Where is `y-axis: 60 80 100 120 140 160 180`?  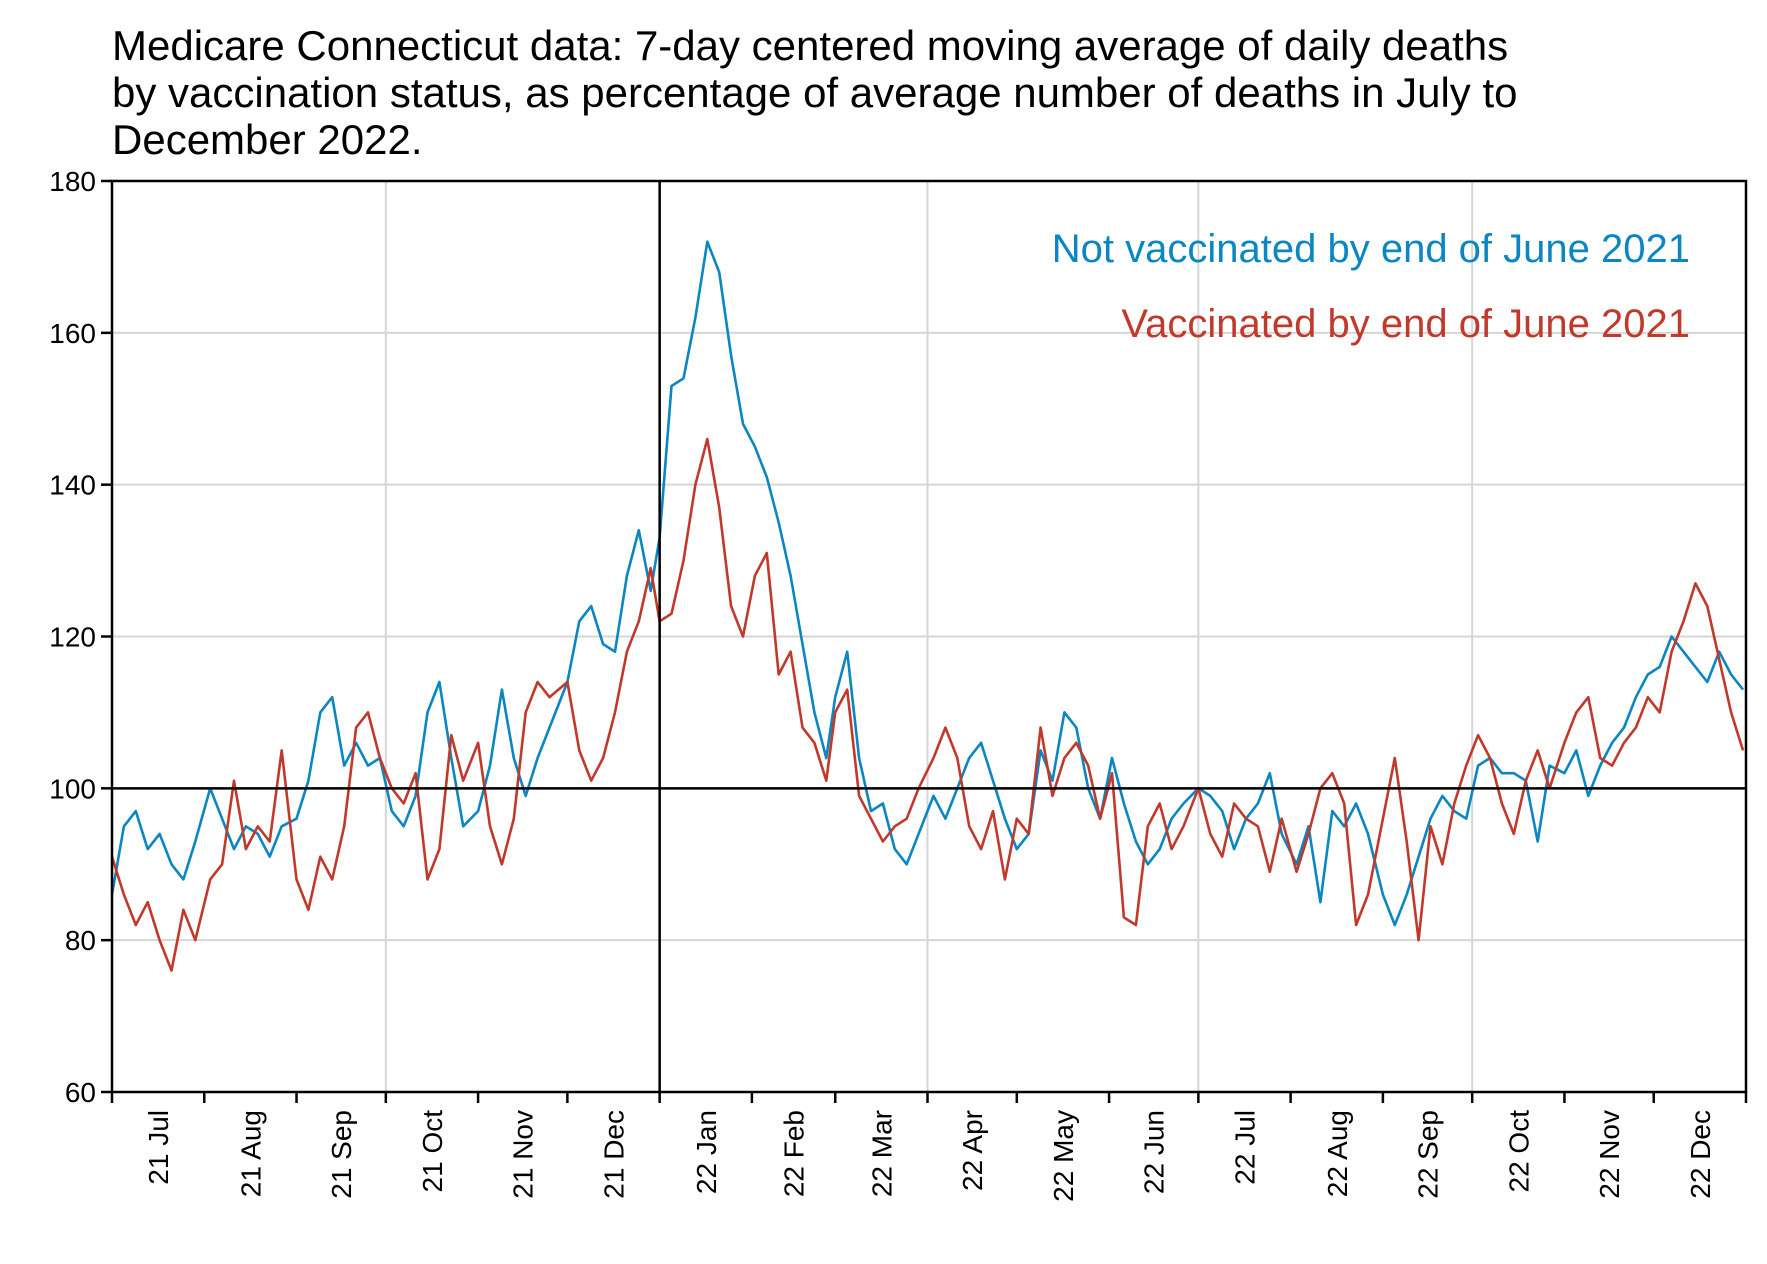
y-axis: 60 80 100 120 140 160 180 is located at coordinates (80, 637).